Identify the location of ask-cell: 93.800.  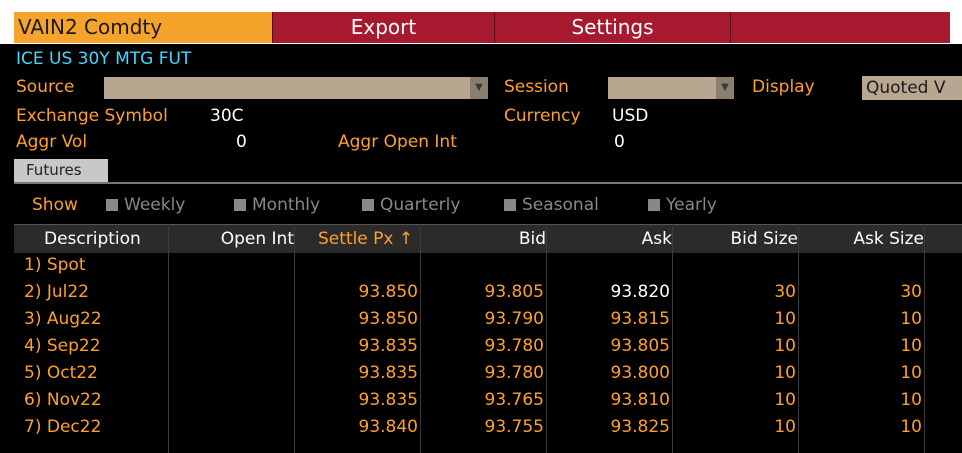
(640, 373).